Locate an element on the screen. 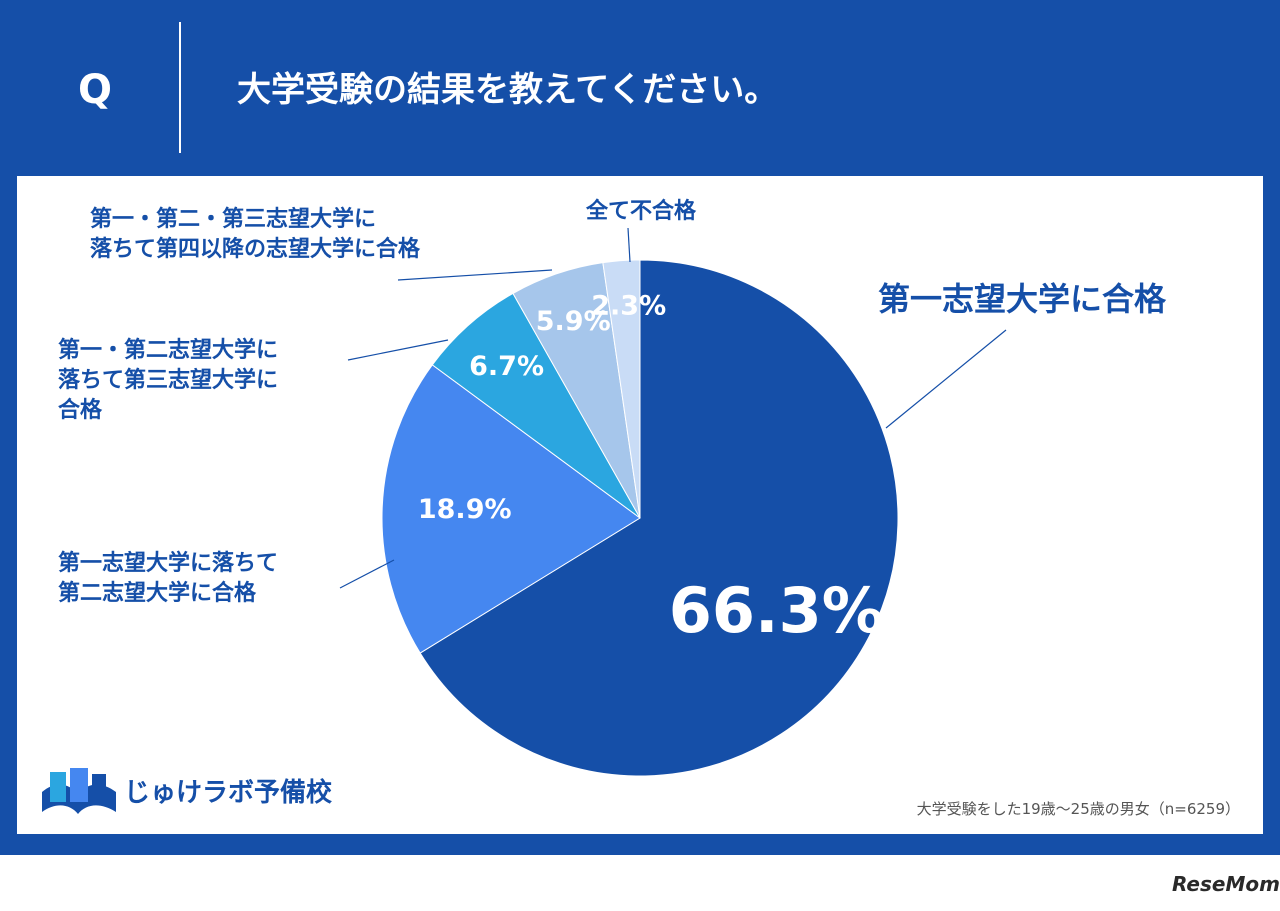 The height and width of the screenshot is (911, 1280). slice-category-label-2: 第一志望大学に落ちて第二志望大学に合格 is located at coordinates (168, 578).